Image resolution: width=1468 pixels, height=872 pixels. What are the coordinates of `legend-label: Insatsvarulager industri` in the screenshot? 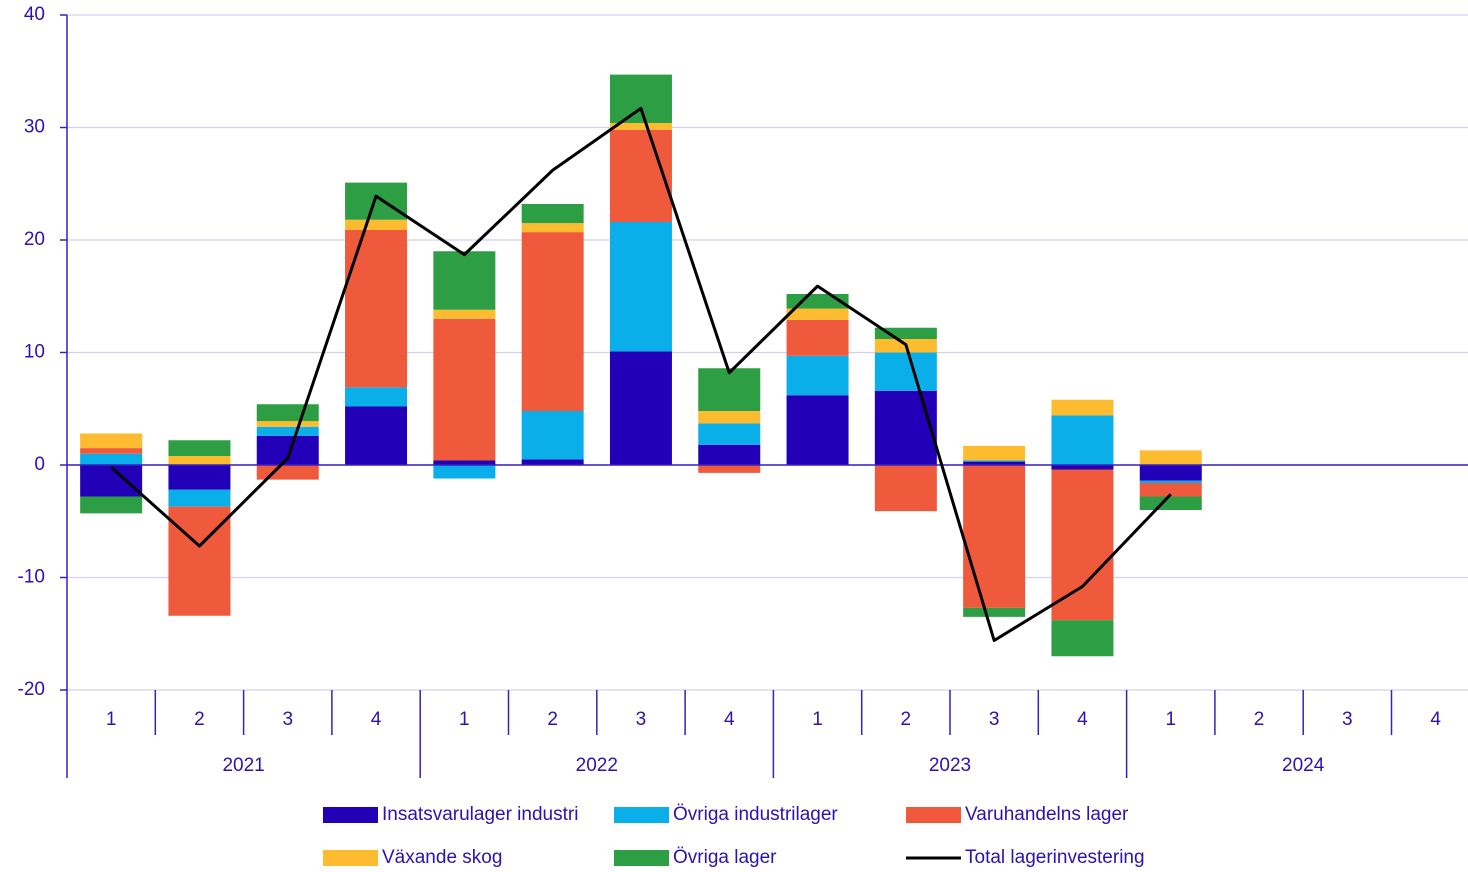 It's located at (480, 814).